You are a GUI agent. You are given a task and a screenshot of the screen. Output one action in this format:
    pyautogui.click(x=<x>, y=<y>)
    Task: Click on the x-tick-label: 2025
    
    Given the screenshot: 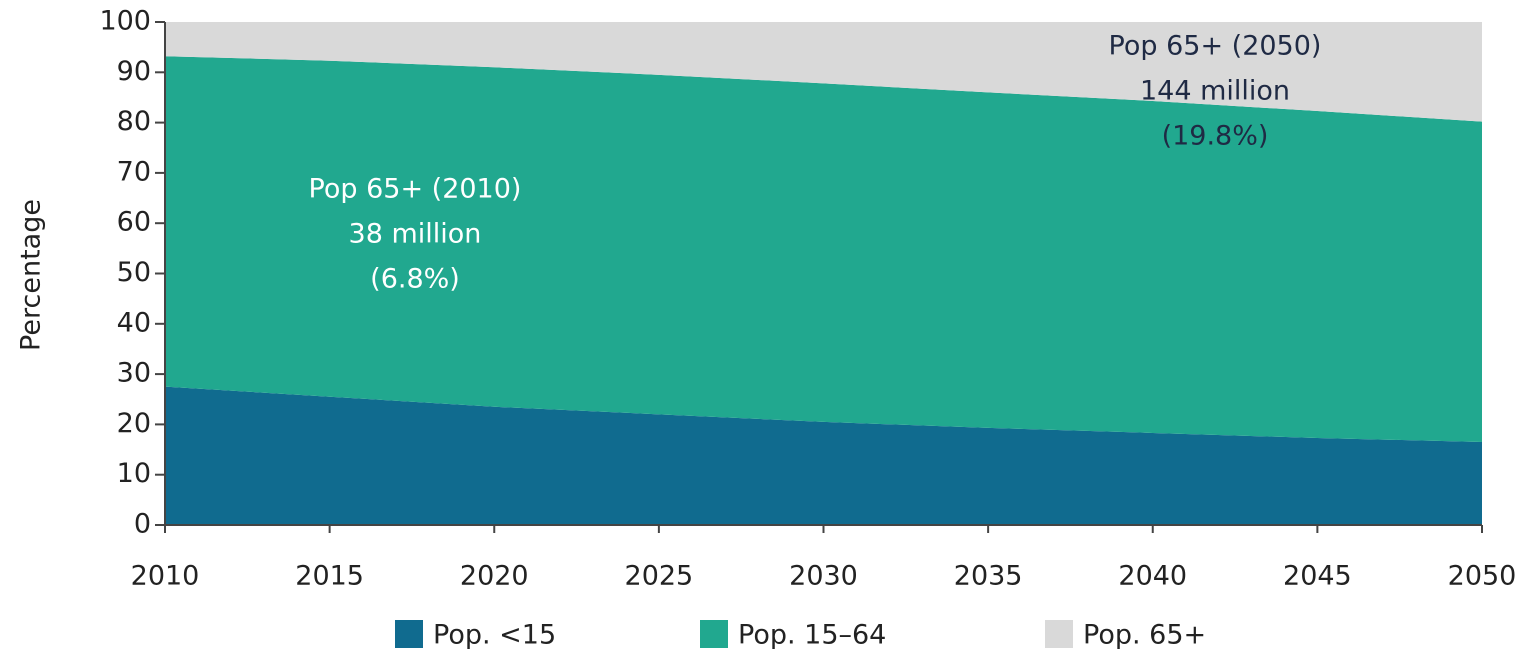 What is the action you would take?
    pyautogui.click(x=659, y=576)
    